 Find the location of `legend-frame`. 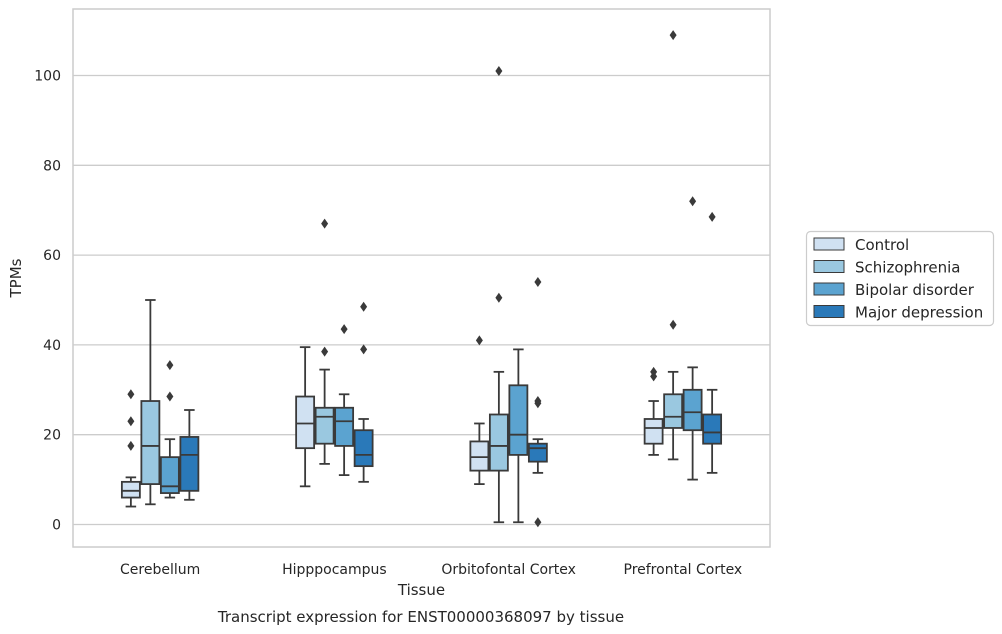

legend-frame is located at coordinates (900, 278).